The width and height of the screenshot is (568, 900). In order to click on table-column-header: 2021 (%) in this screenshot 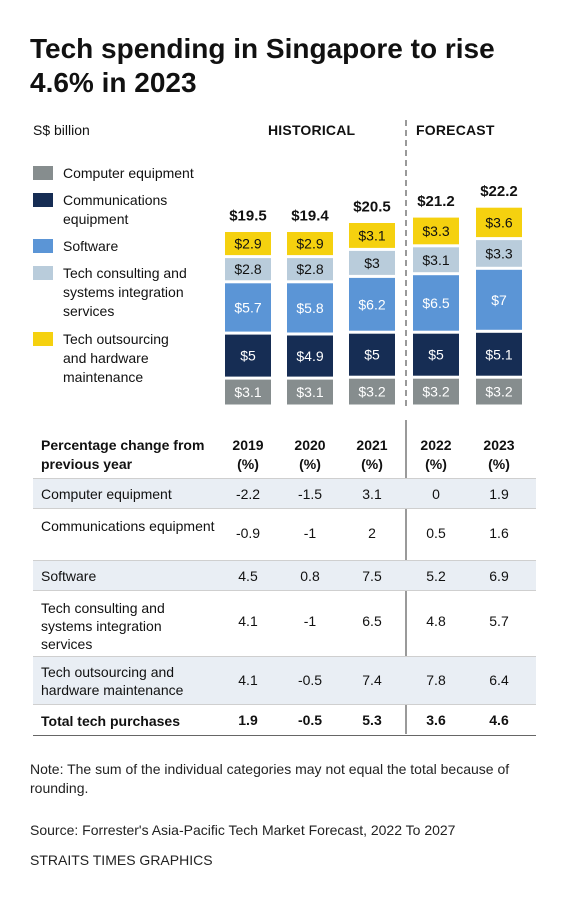, I will do `click(372, 454)`.